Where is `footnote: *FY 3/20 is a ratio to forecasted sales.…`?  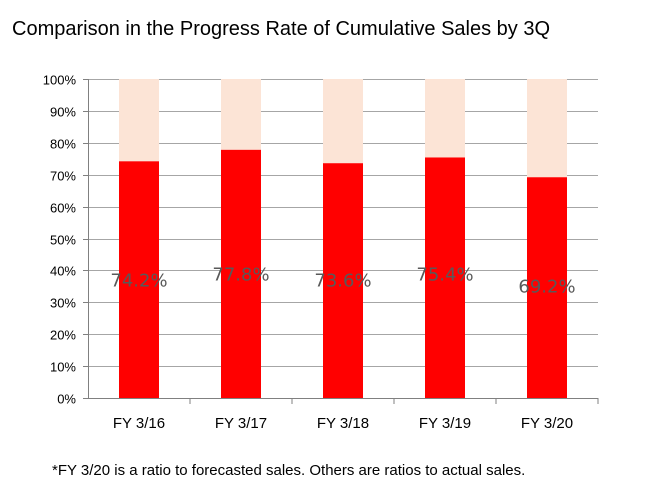
footnote: *FY 3/20 is a ratio to forecasted sales.… is located at coordinates (289, 470).